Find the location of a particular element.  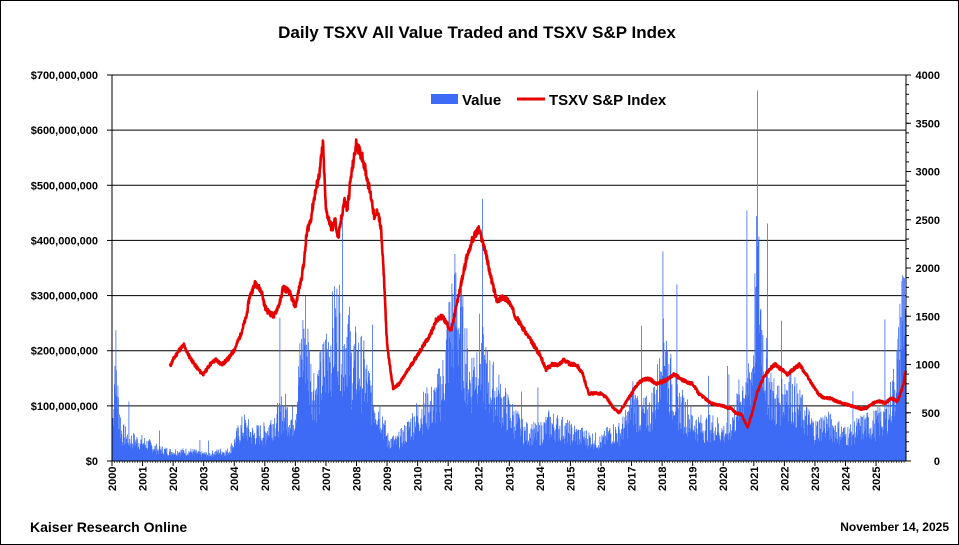

x-tick-label: 2012 is located at coordinates (480, 479).